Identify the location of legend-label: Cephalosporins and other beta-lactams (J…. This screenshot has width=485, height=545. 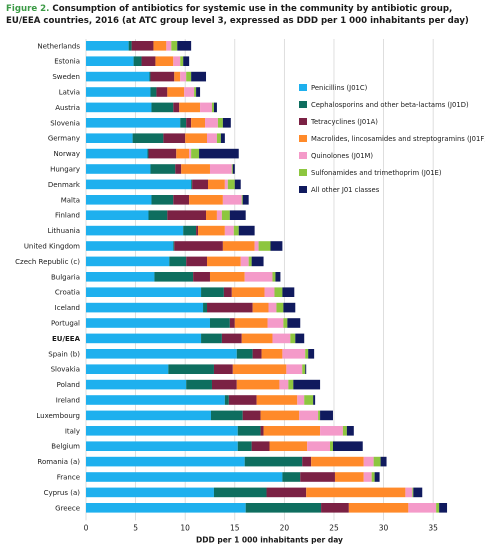
(390, 105).